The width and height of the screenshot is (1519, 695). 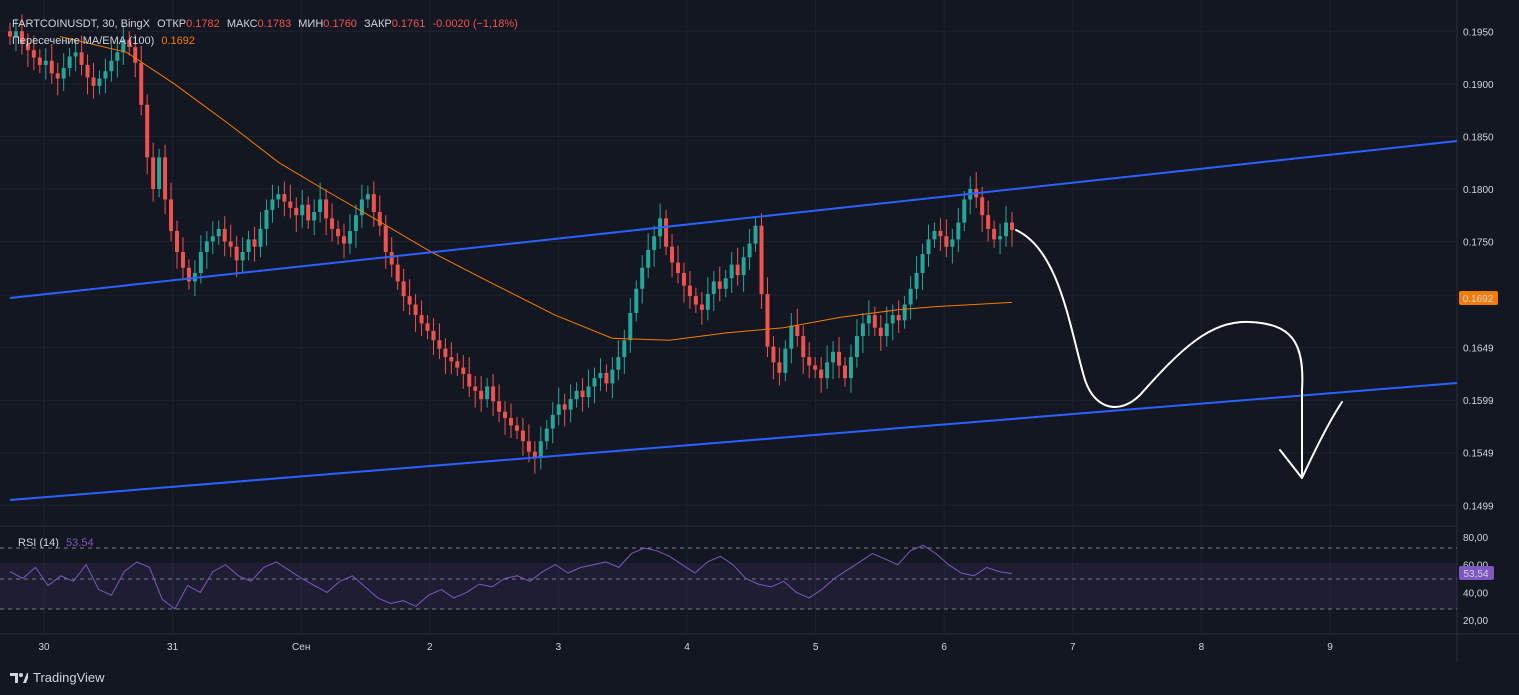 What do you see at coordinates (54, 24) in the screenshot?
I see `symbol-name: FARTCOINUSDT` at bounding box center [54, 24].